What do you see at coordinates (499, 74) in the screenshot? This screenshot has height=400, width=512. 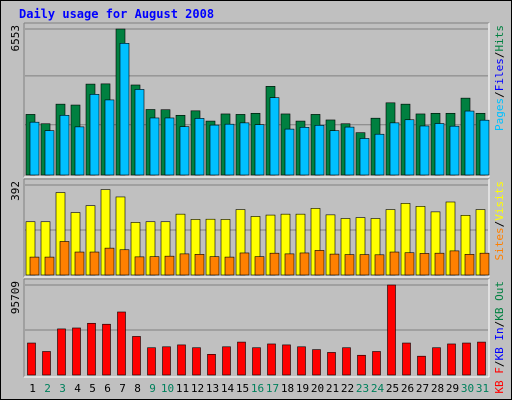 I see `legend-label: Files` at bounding box center [499, 74].